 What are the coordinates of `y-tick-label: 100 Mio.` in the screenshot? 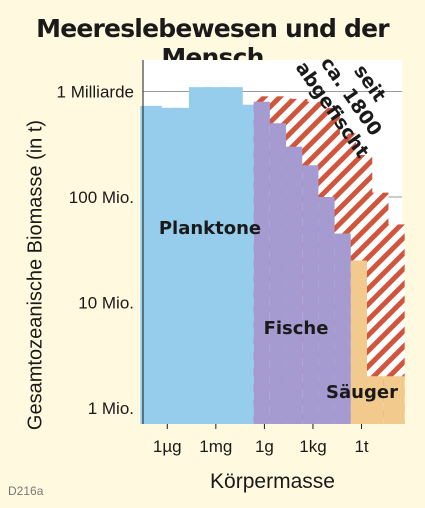 It's located at (101, 197).